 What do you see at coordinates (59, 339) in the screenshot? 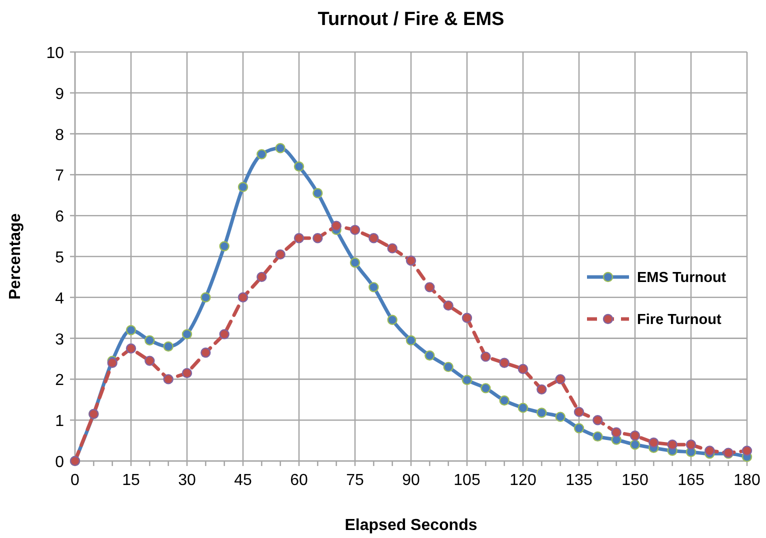
I see `y-tick-label: 3` at bounding box center [59, 339].